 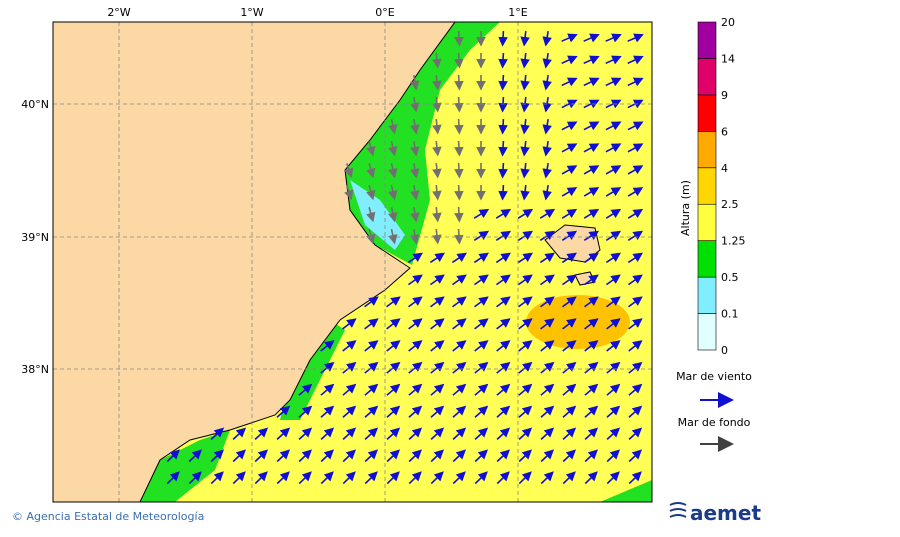 What do you see at coordinates (724, 131) in the screenshot?
I see `colorbar-label: 6` at bounding box center [724, 131].